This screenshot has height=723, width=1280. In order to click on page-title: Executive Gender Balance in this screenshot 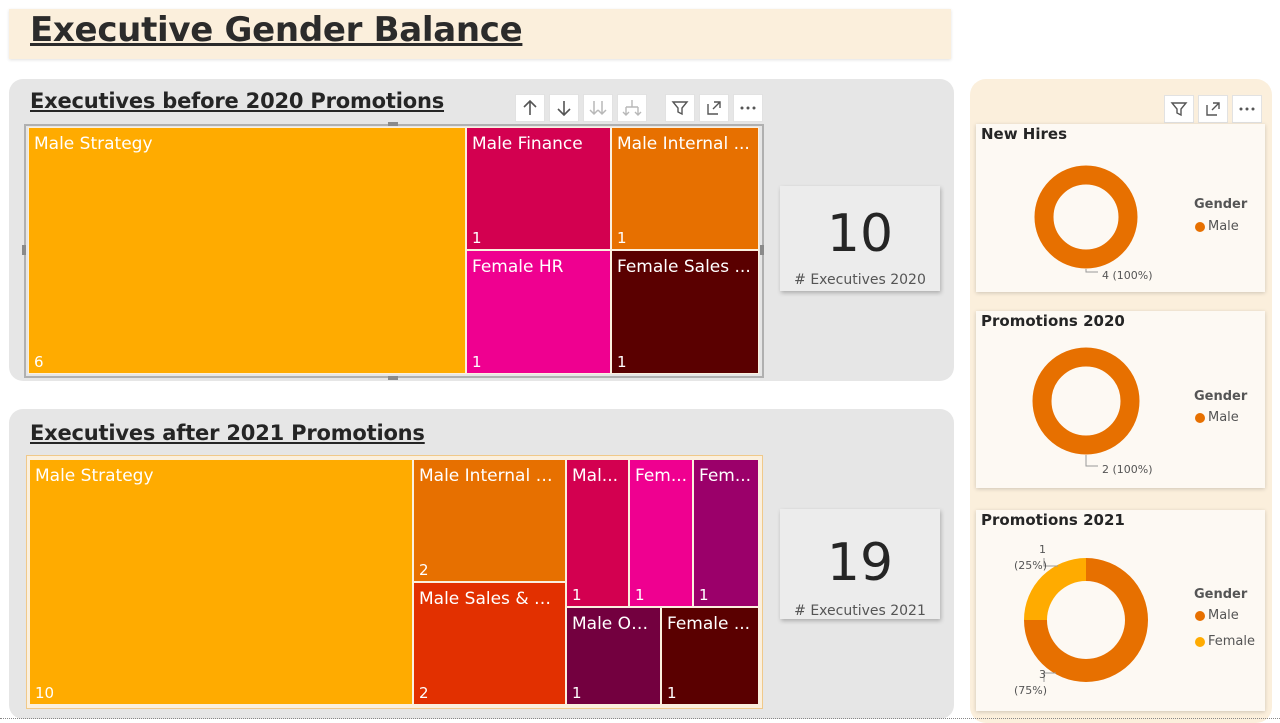, I will do `click(276, 30)`.